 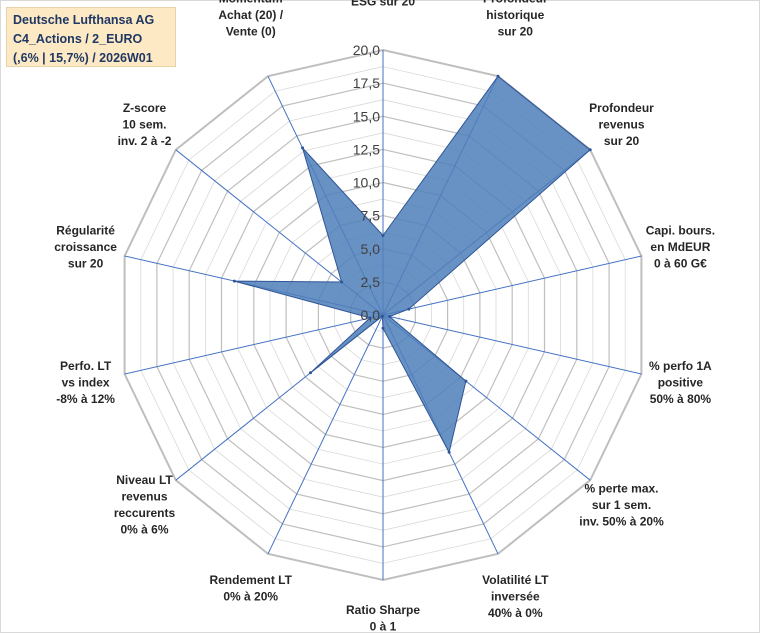 I want to click on tick-label: 0,0, so click(x=371, y=315).